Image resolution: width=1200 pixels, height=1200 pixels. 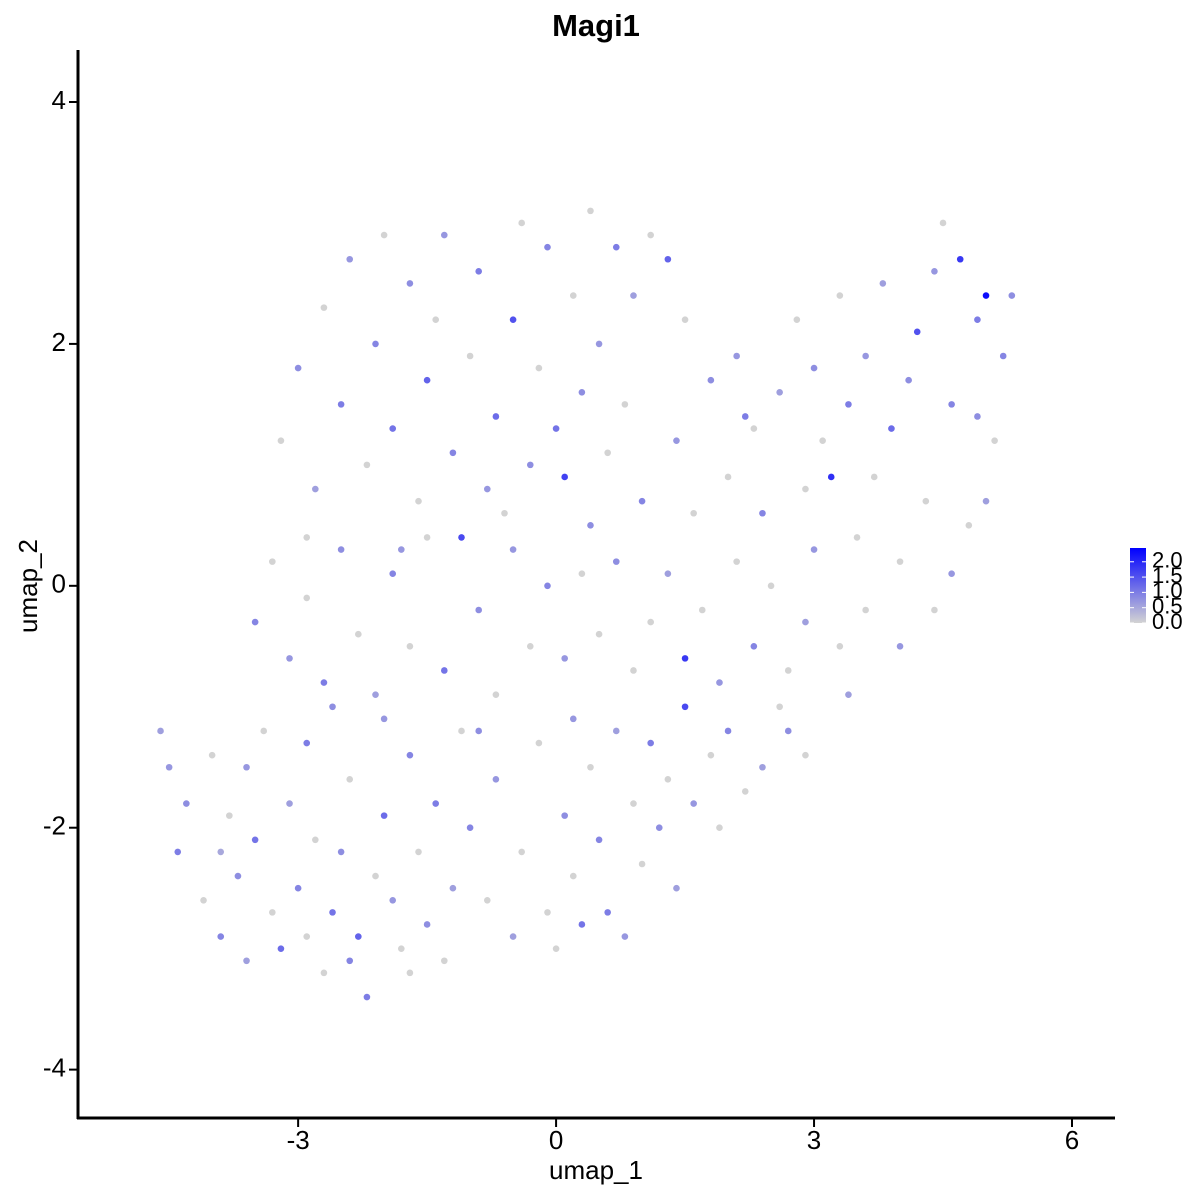 I want to click on colorbar-label: 1.5, so click(x=1167, y=575).